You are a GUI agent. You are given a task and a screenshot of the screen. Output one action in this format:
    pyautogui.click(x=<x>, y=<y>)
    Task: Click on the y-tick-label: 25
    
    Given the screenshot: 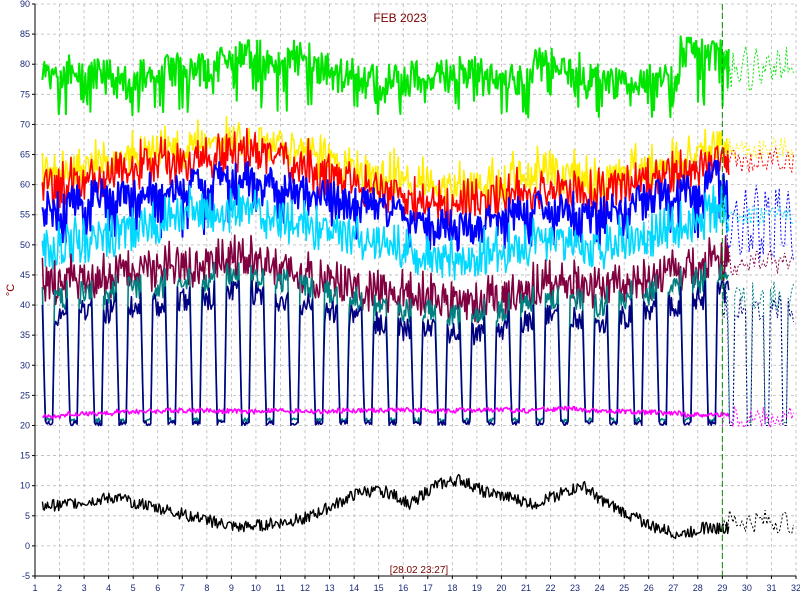 What is the action you would take?
    pyautogui.click(x=25, y=395)
    